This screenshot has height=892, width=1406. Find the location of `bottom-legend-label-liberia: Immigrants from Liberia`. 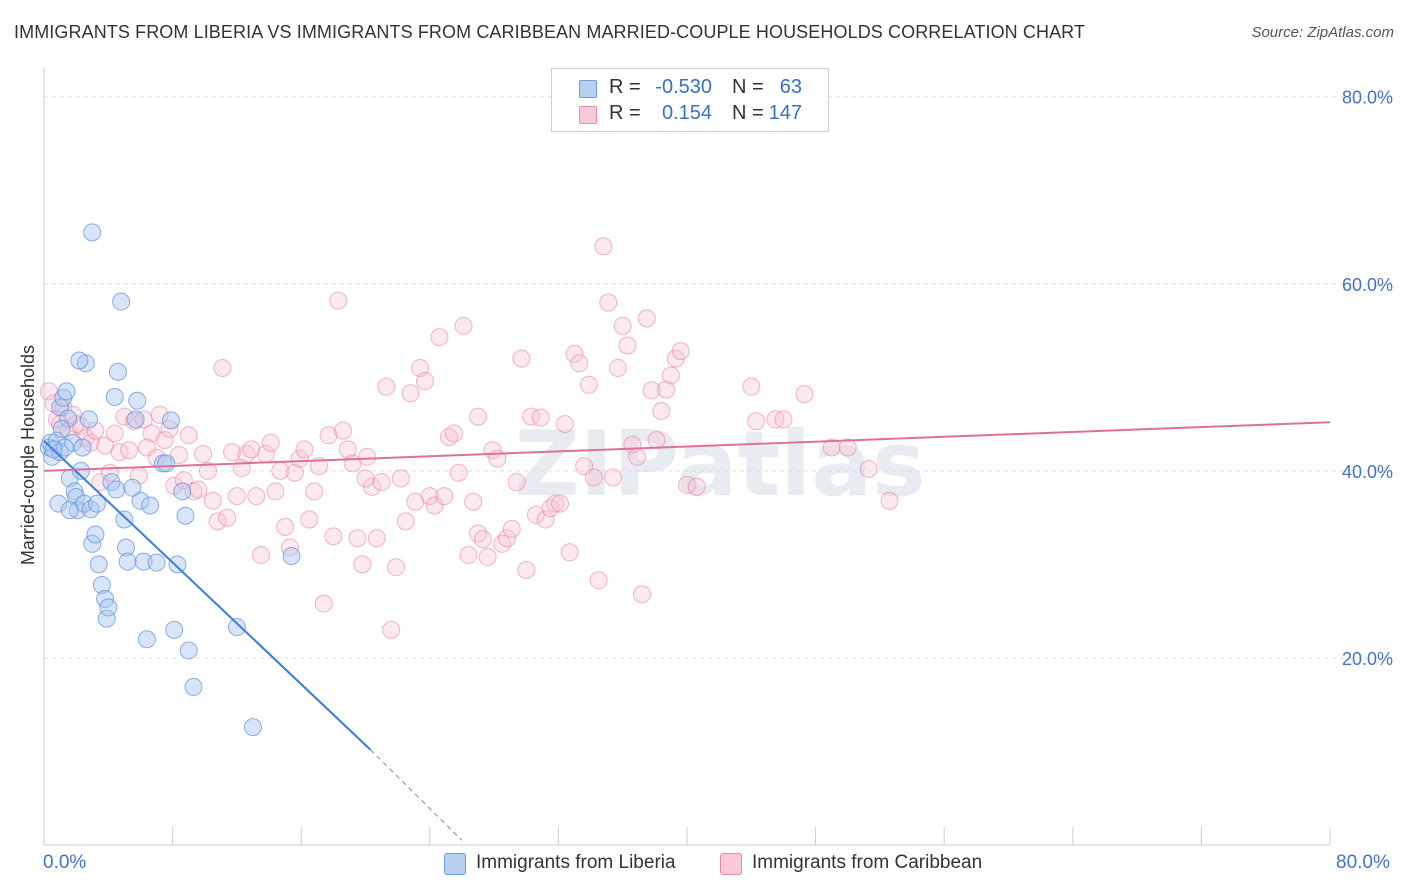

bottom-legend-label-liberia: Immigrants from Liberia is located at coordinates (576, 862).